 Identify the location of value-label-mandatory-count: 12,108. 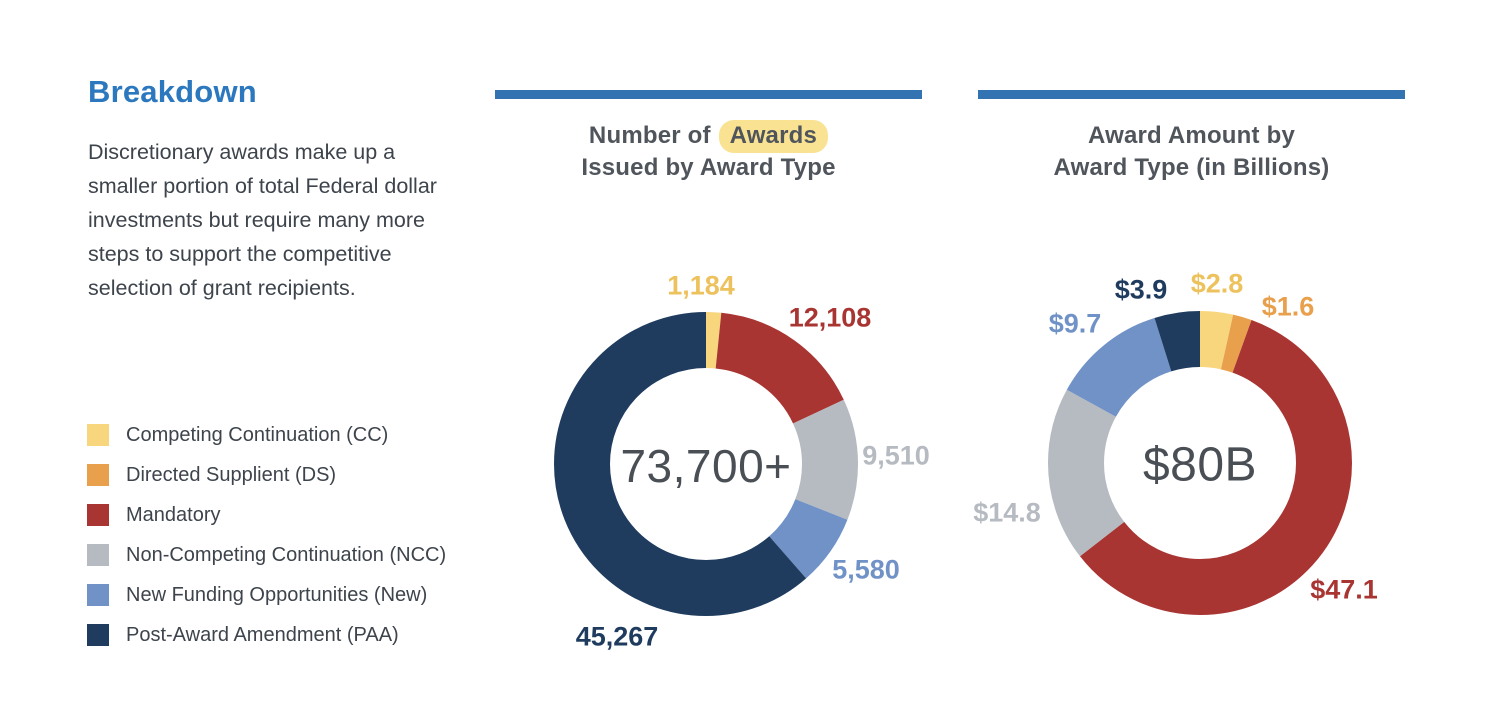
(830, 317).